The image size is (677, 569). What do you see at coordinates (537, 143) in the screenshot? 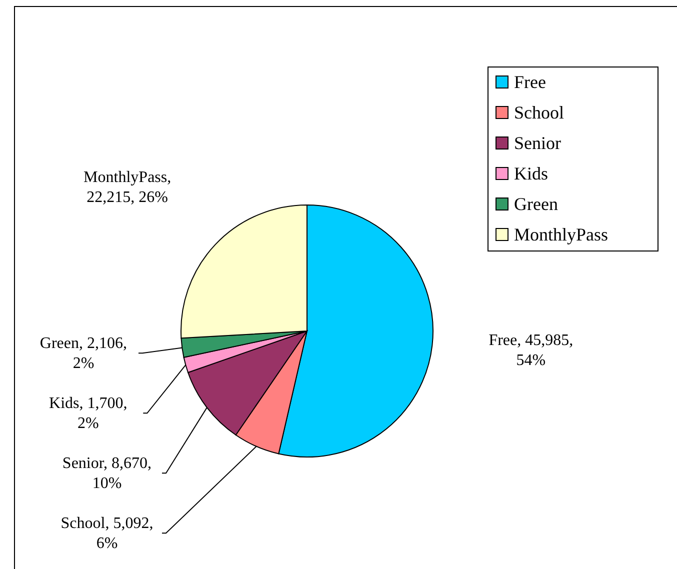
I see `legend-label: Senior` at bounding box center [537, 143].